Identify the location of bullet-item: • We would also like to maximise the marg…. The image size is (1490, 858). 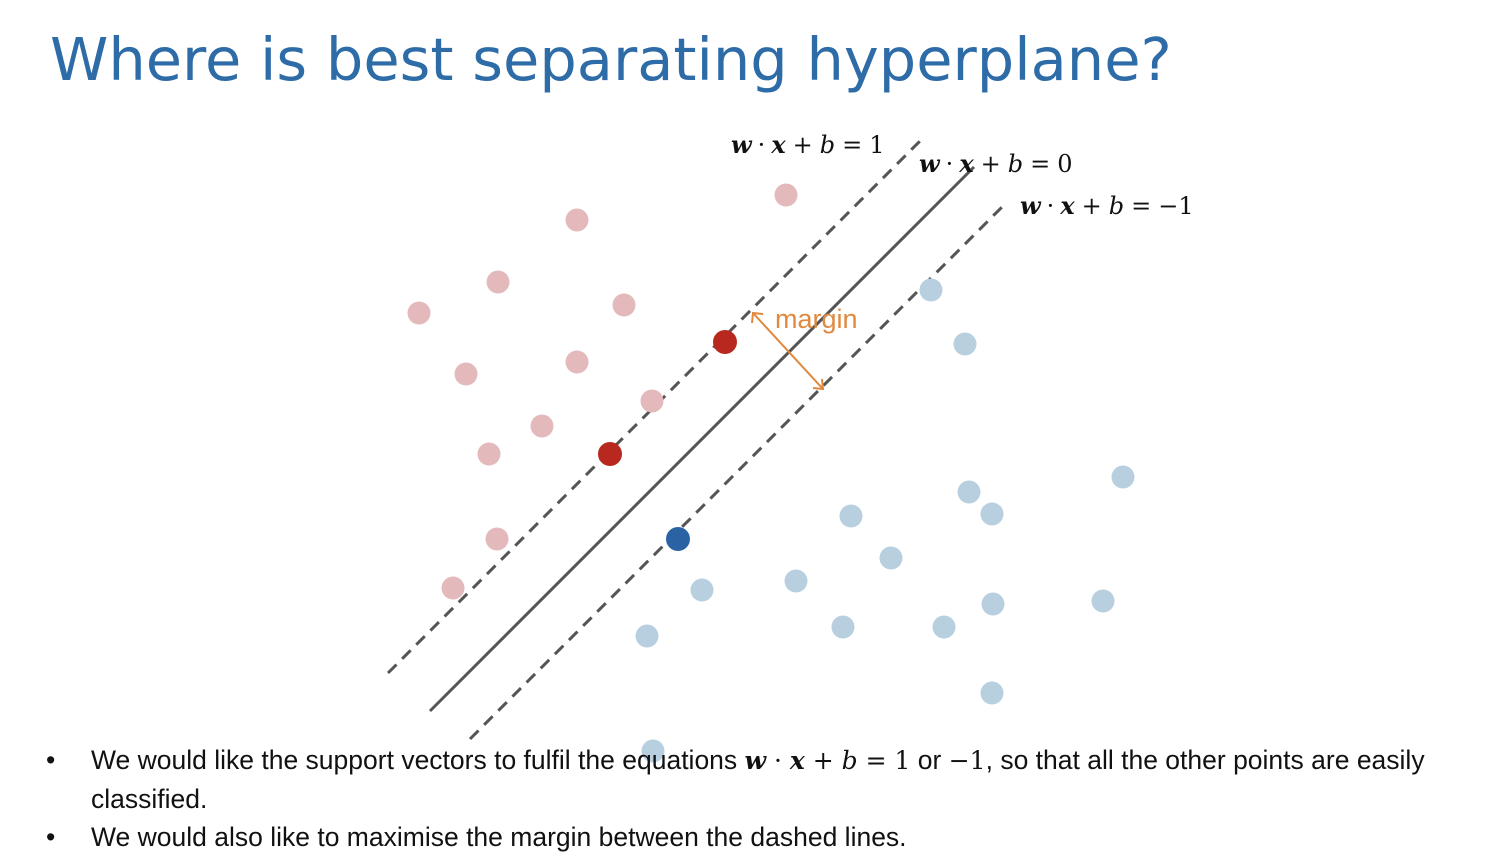
(766, 837).